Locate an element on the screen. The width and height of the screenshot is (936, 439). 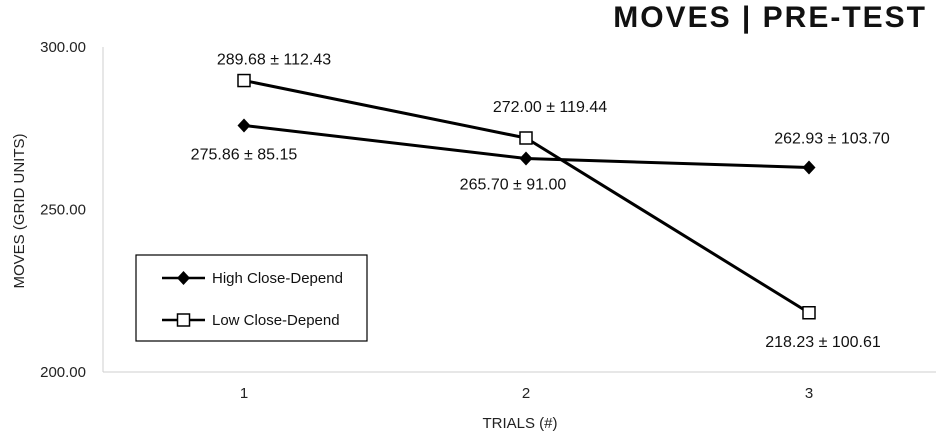
data-label: 265.70 ± 91.00 is located at coordinates (513, 184).